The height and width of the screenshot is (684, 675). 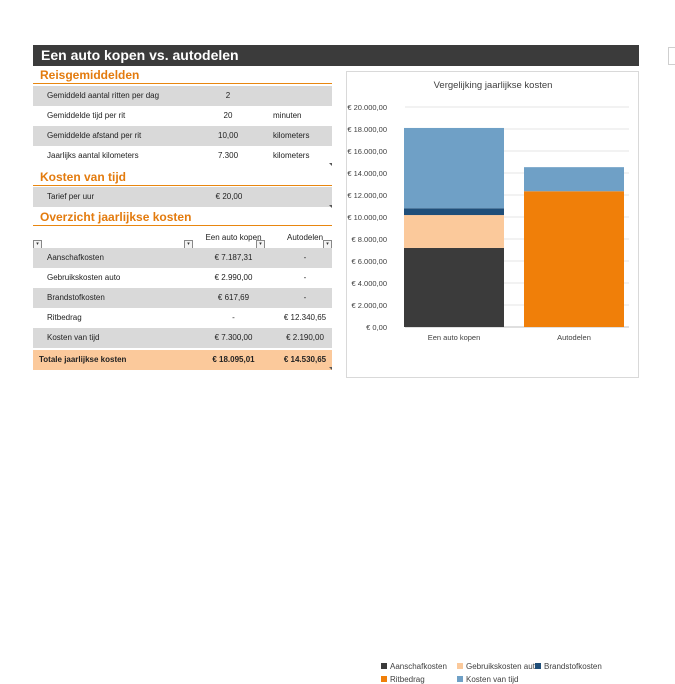 What do you see at coordinates (182, 298) in the screenshot?
I see `table-row: Brandstofkosten € 617,69 -` at bounding box center [182, 298].